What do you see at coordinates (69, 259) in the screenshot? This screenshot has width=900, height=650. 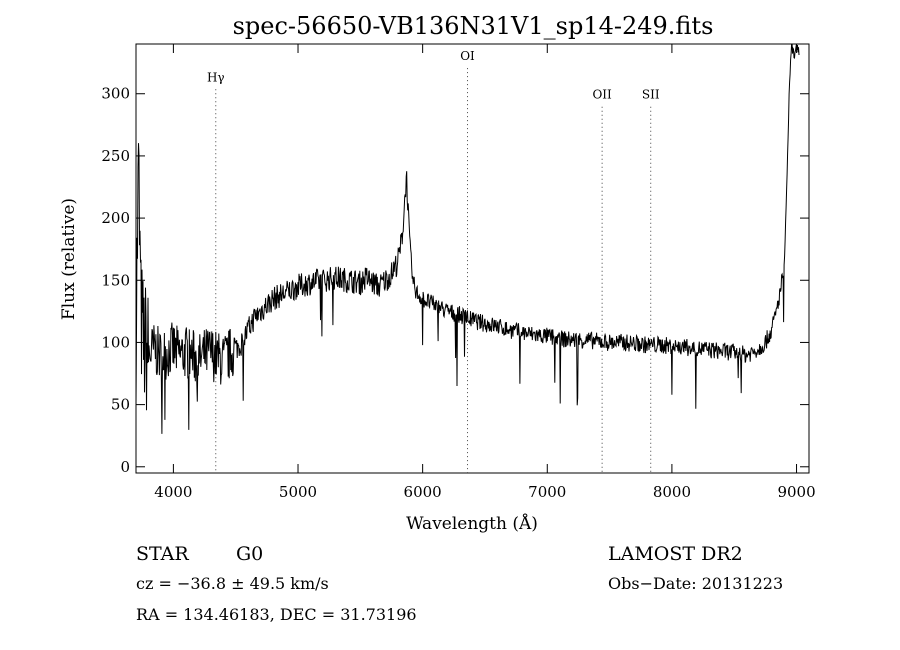 I see `y-axis-label: Flux (relative)` at bounding box center [69, 259].